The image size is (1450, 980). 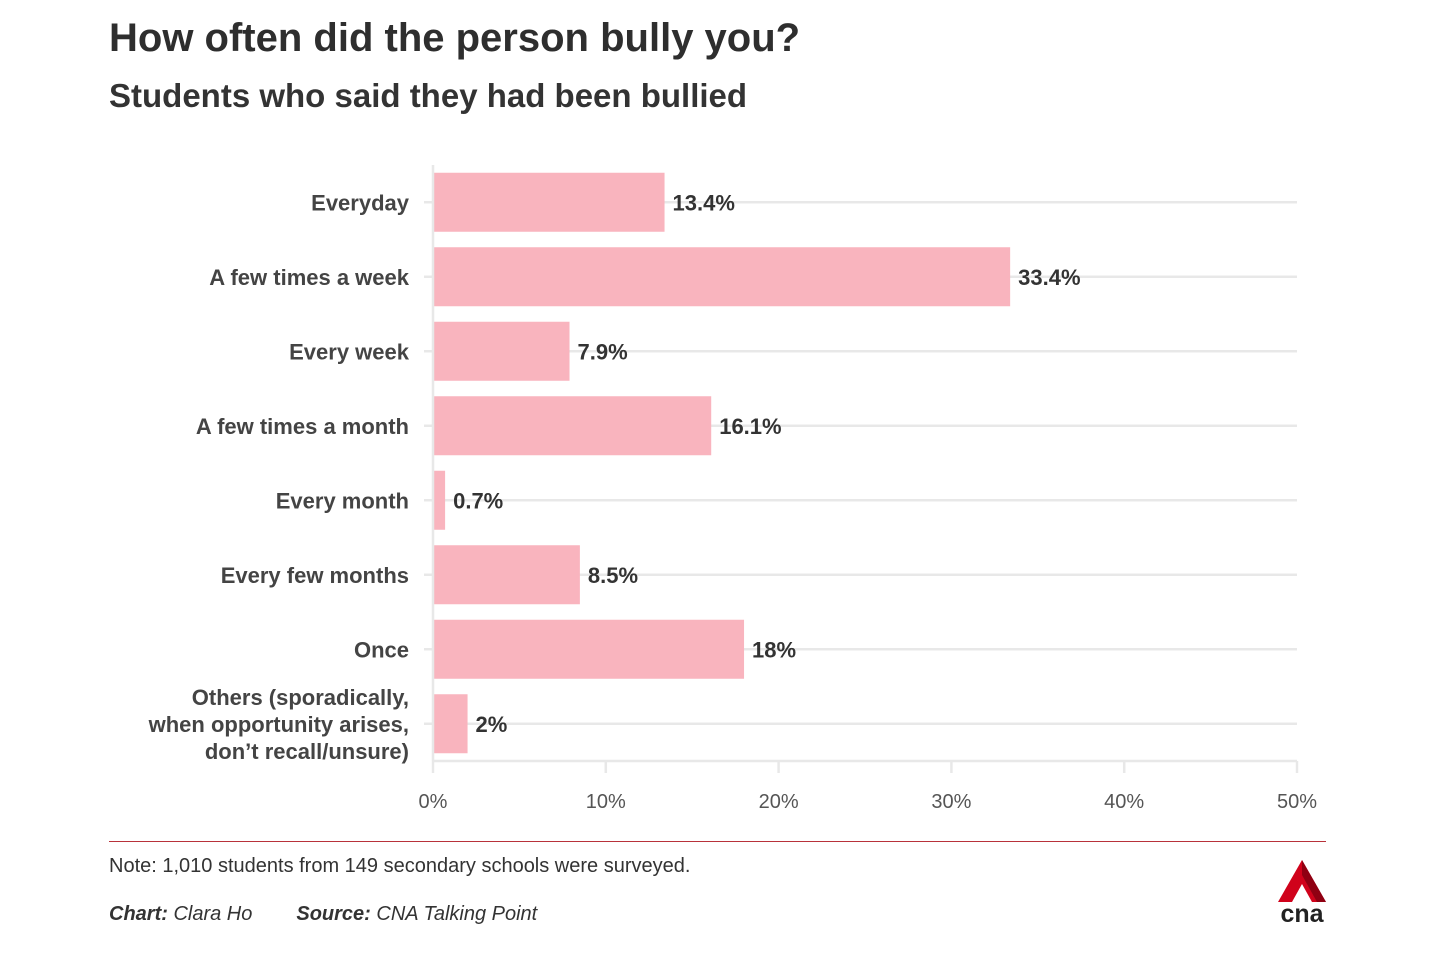 What do you see at coordinates (779, 802) in the screenshot?
I see `x-tick-label: 20%` at bounding box center [779, 802].